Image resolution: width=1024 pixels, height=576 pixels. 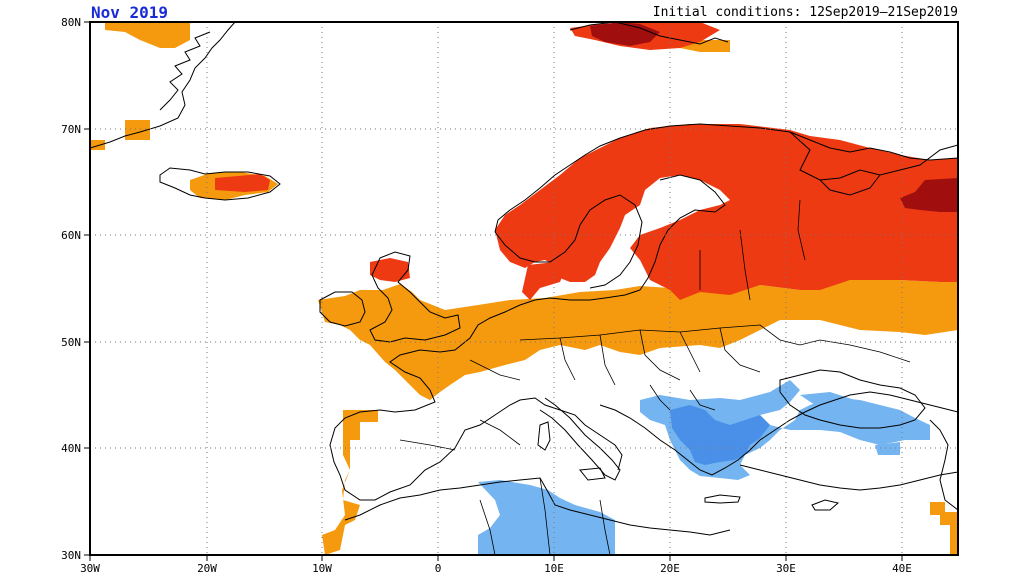 I want to click on anomaly-ne-russia-extreme, so click(x=929, y=195).